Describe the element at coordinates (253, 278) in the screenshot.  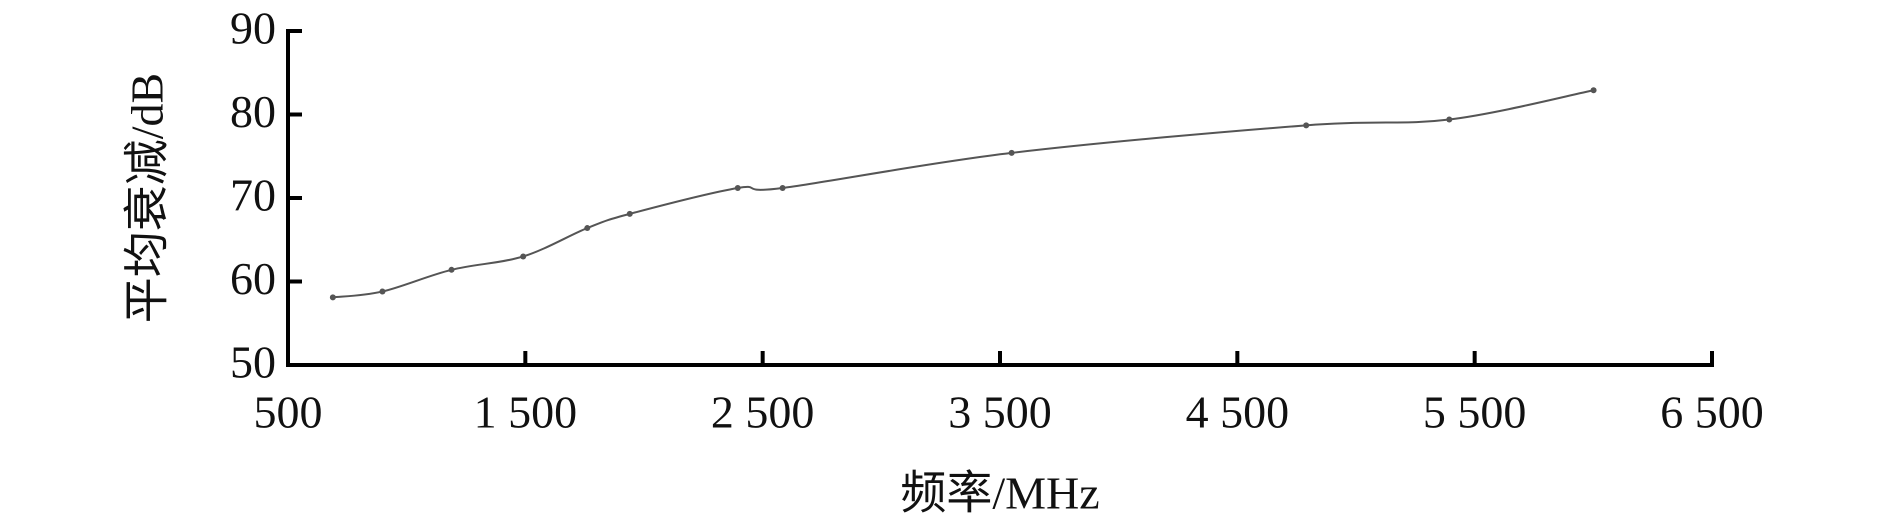
I see `y-tick-label: 60` at that location.